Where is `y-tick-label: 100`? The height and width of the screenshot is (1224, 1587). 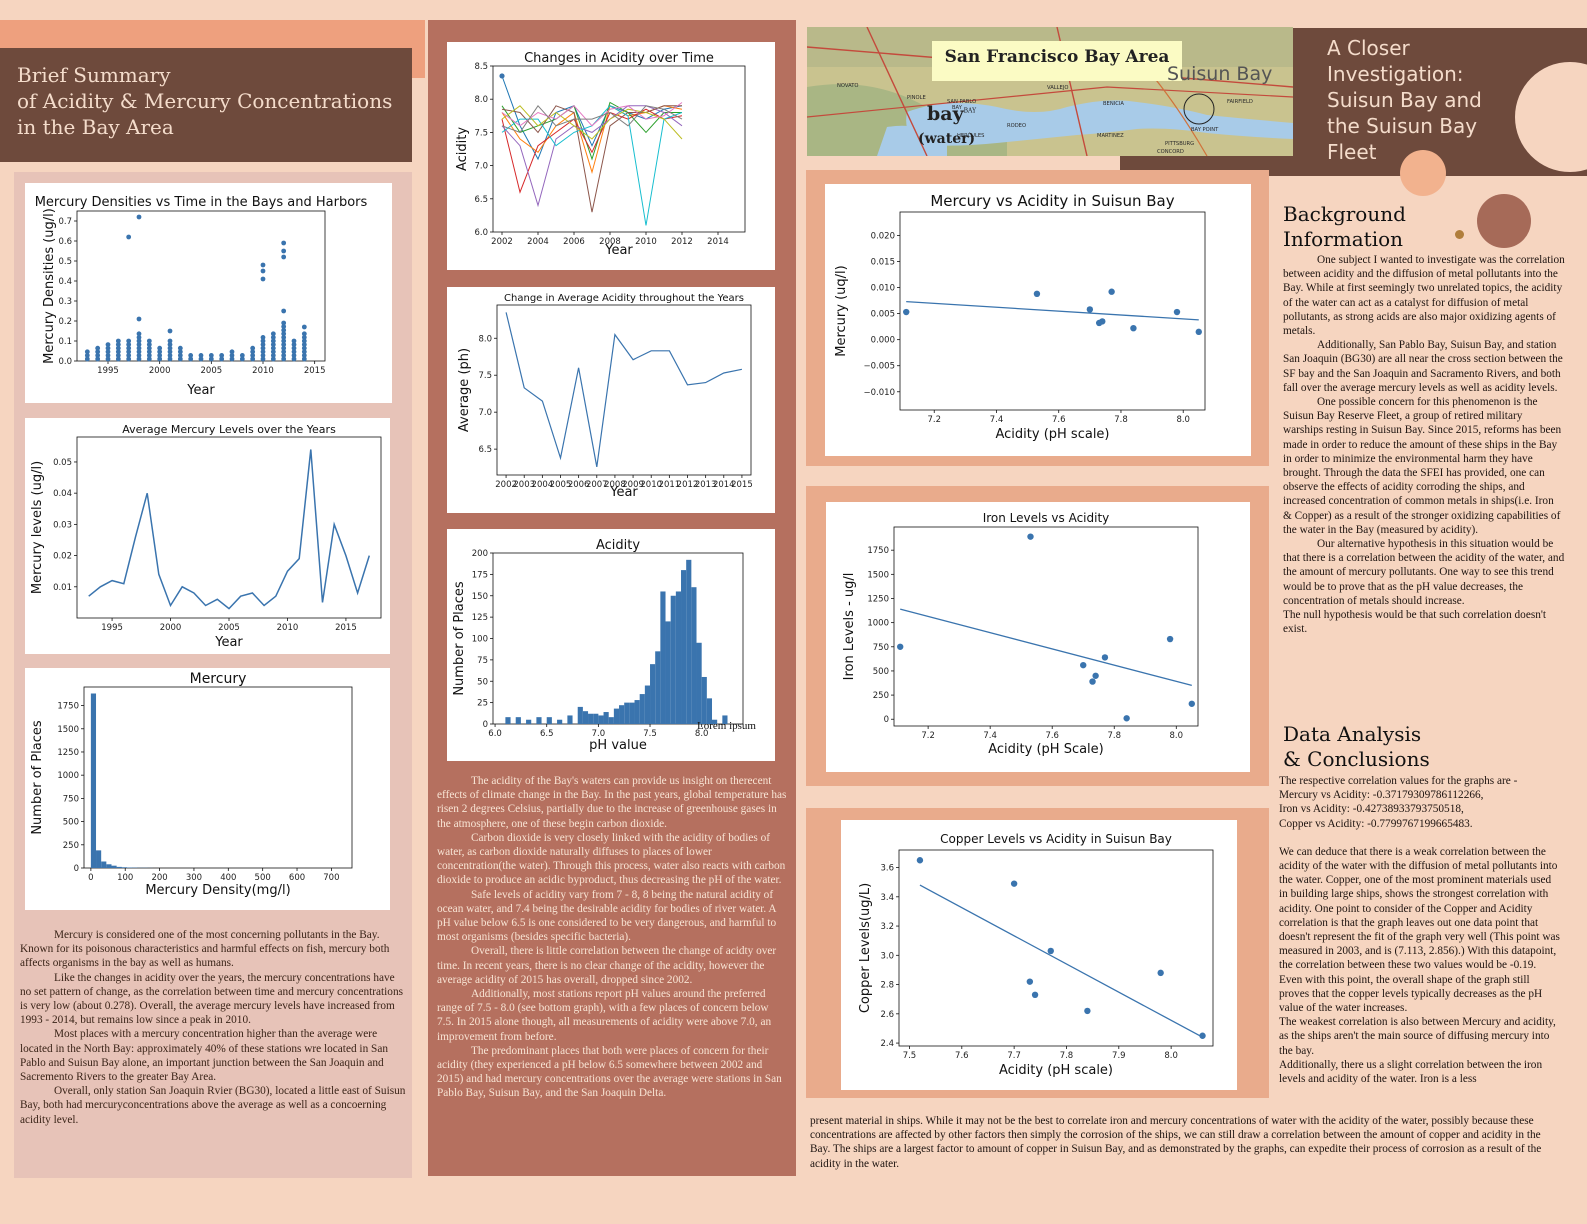 y-tick-label: 100 is located at coordinates (480, 640).